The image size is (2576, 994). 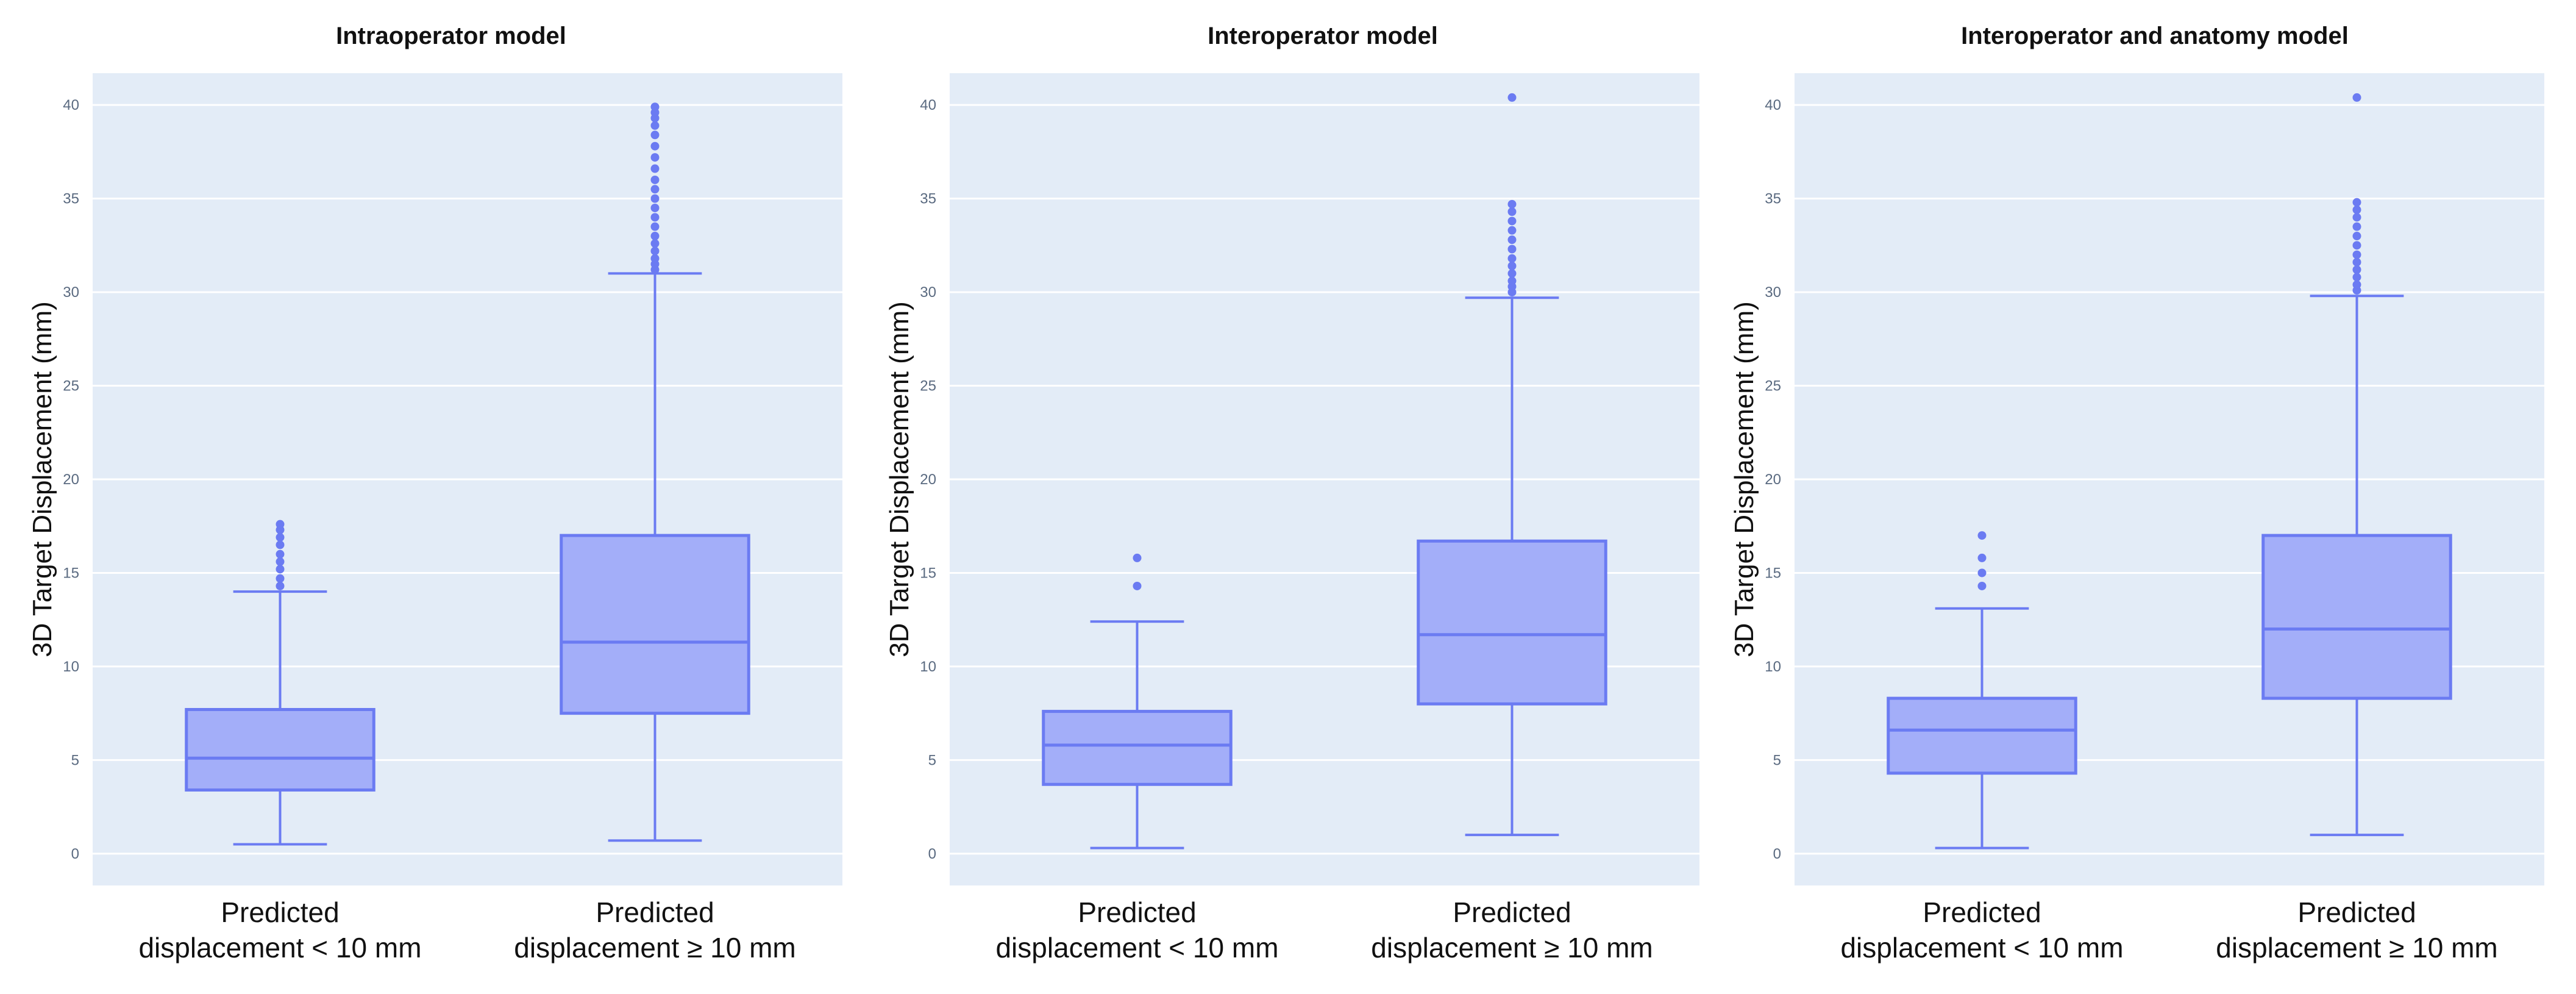 I want to click on chart-title: Interoperator model, so click(x=1323, y=36).